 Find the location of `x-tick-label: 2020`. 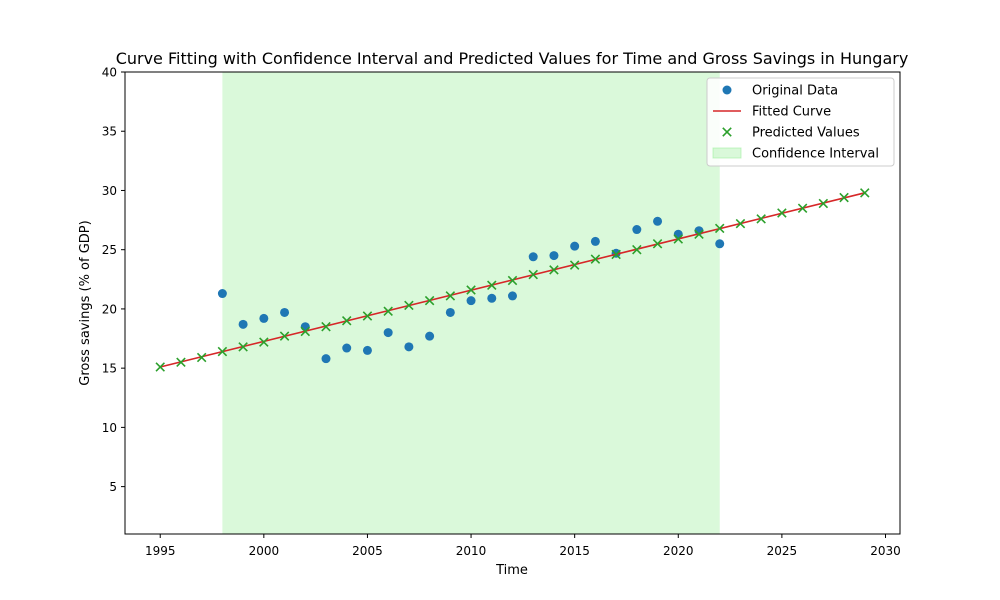

x-tick-label: 2020 is located at coordinates (678, 551).